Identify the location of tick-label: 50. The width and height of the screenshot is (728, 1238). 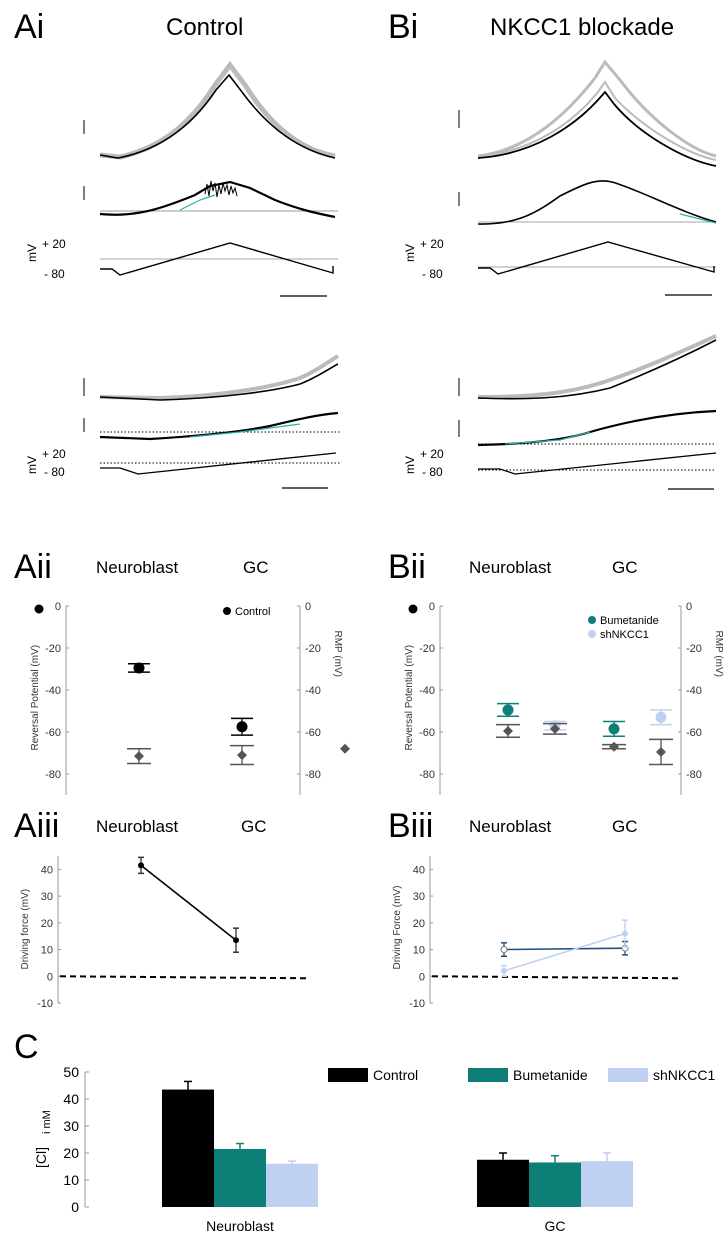
(71, 1072).